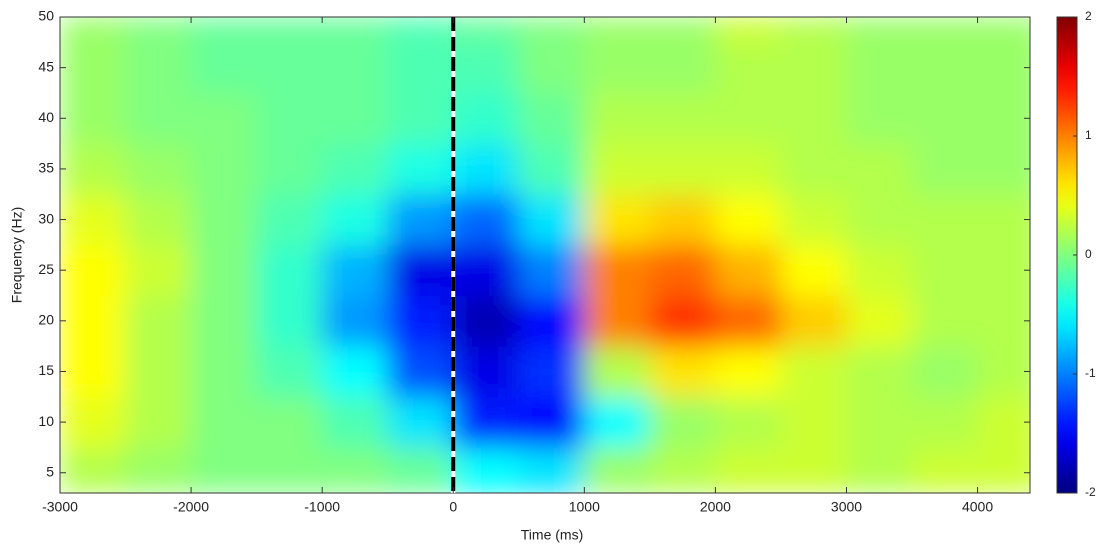 The height and width of the screenshot is (551, 1104). I want to click on y-tick-label: 15, so click(46, 370).